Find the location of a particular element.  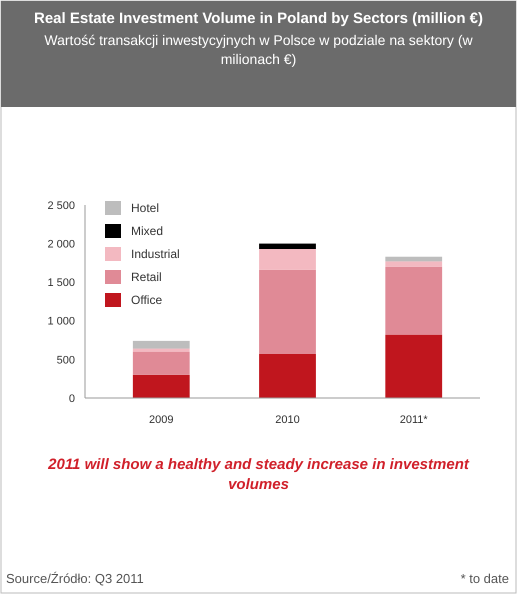

y-tick-label: 1 500 is located at coordinates (61, 283).